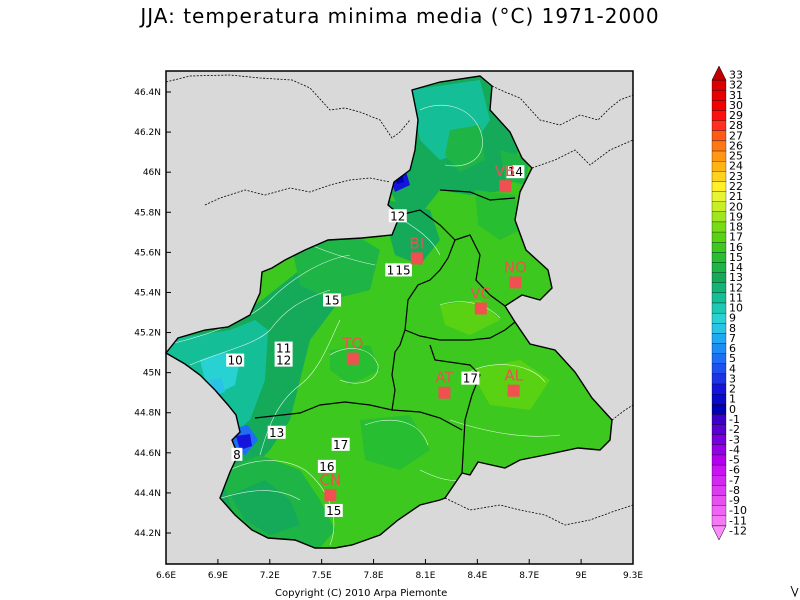 This screenshot has height=600, width=800. Describe the element at coordinates (147, 93) in the screenshot. I see `lat-tick-label: 46.4N` at that location.